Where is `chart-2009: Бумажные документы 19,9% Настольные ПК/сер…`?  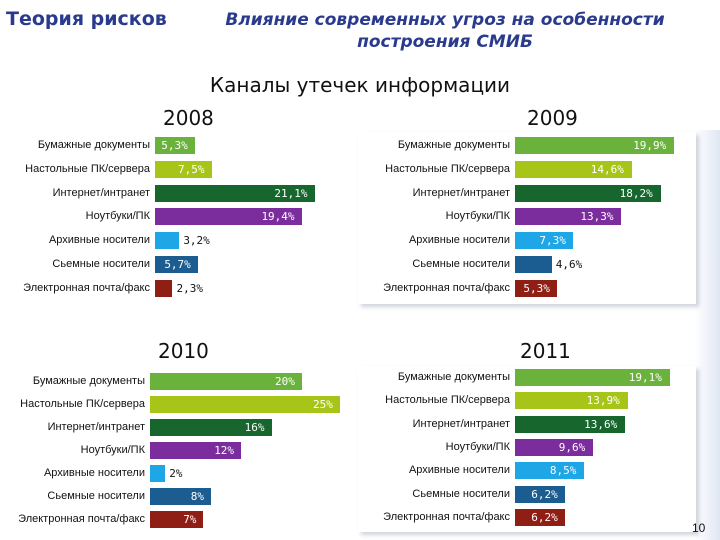 chart-2009: Бумажные документы 19,9% Настольные ПК/сер… is located at coordinates (527, 218).